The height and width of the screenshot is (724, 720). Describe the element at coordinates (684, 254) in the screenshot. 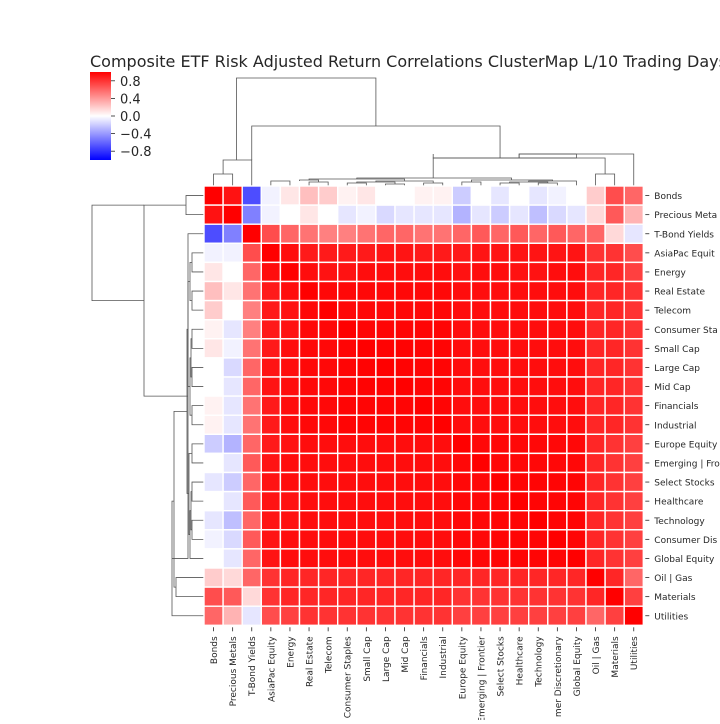

I see `row-label-asiapac-equit: AsiaPac Equit` at that location.